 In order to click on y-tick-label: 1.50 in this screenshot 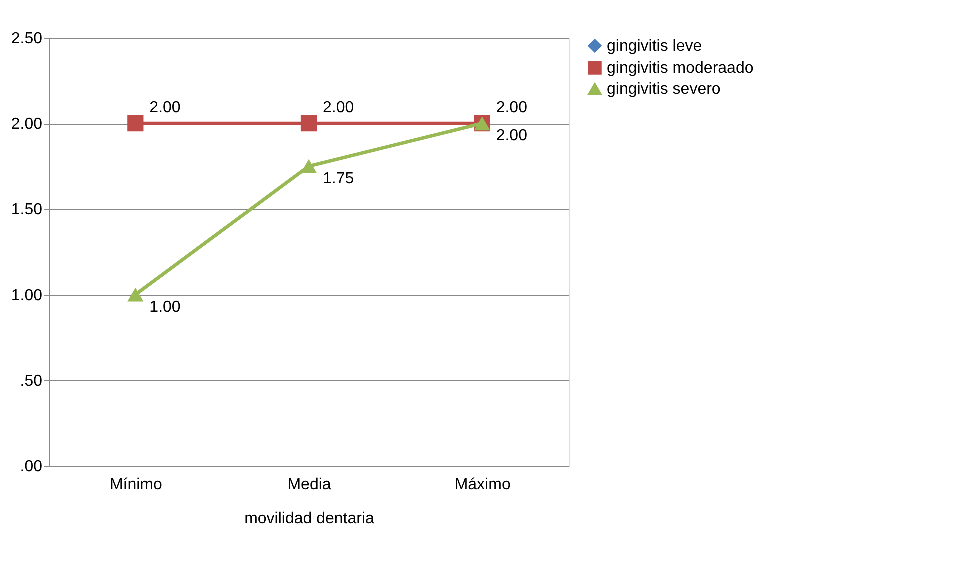, I will do `click(27, 210)`.